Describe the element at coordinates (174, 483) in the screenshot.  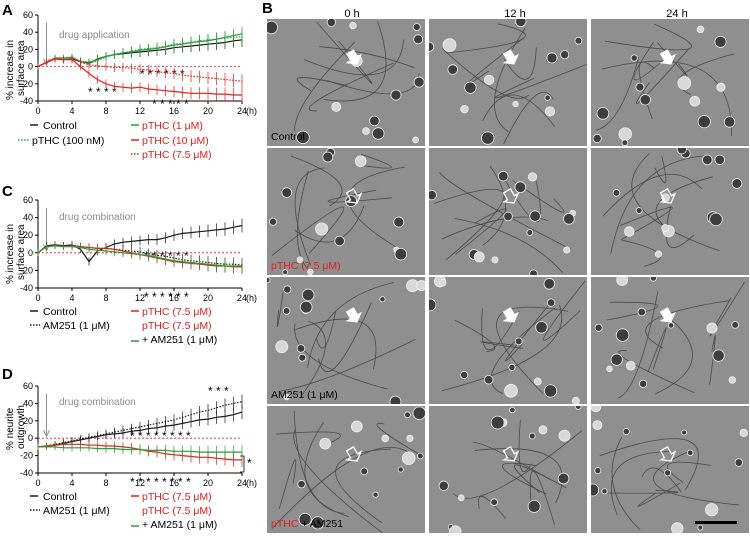
I see `x-tick-label-d-16: 16` at that location.